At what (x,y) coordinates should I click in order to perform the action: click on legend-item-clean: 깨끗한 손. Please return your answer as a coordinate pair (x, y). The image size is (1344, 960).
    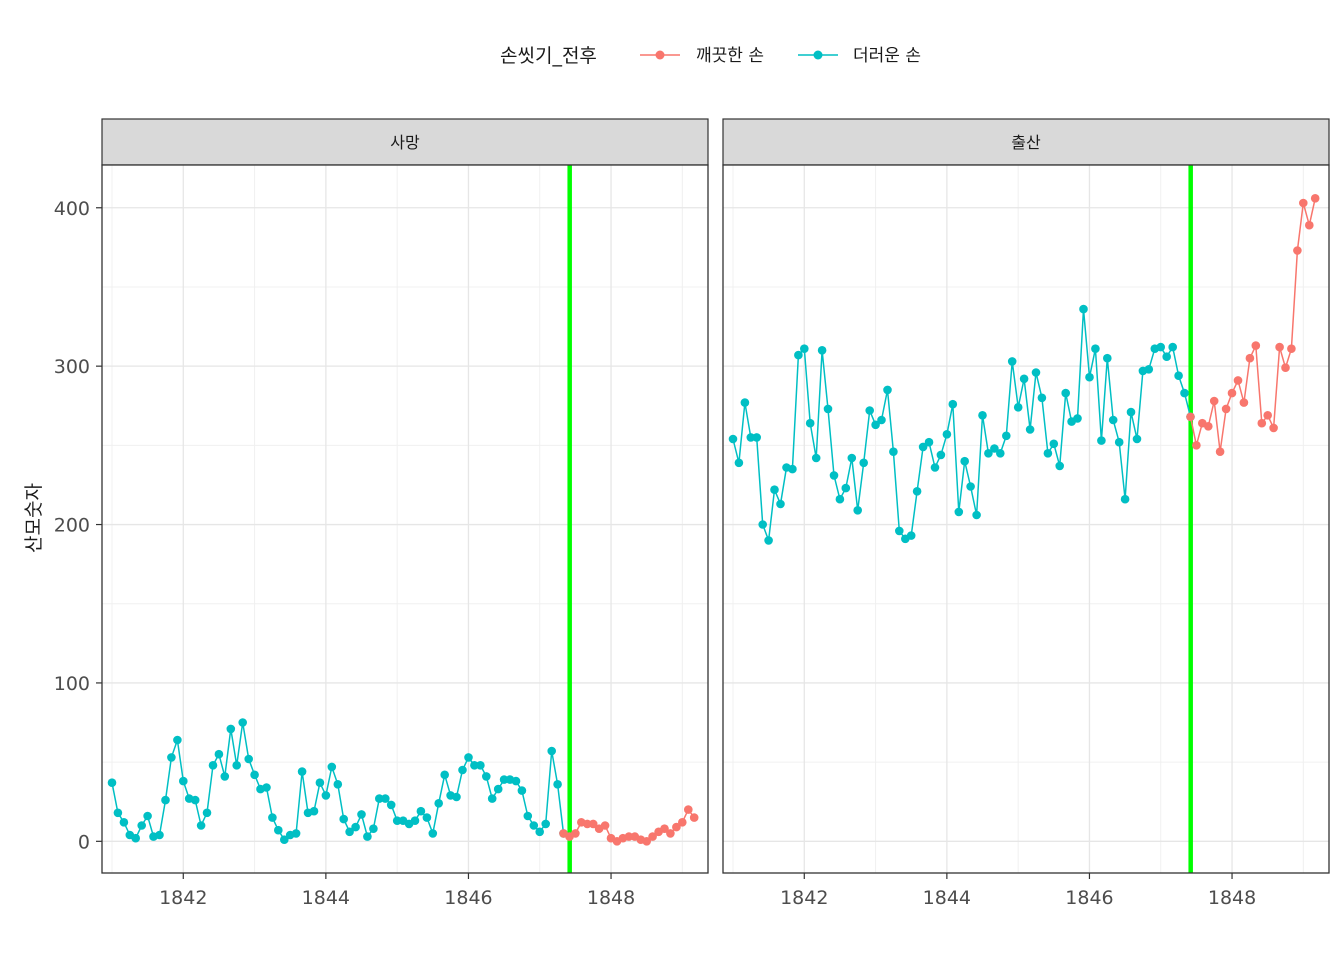
    Looking at the image, I should click on (702, 56).